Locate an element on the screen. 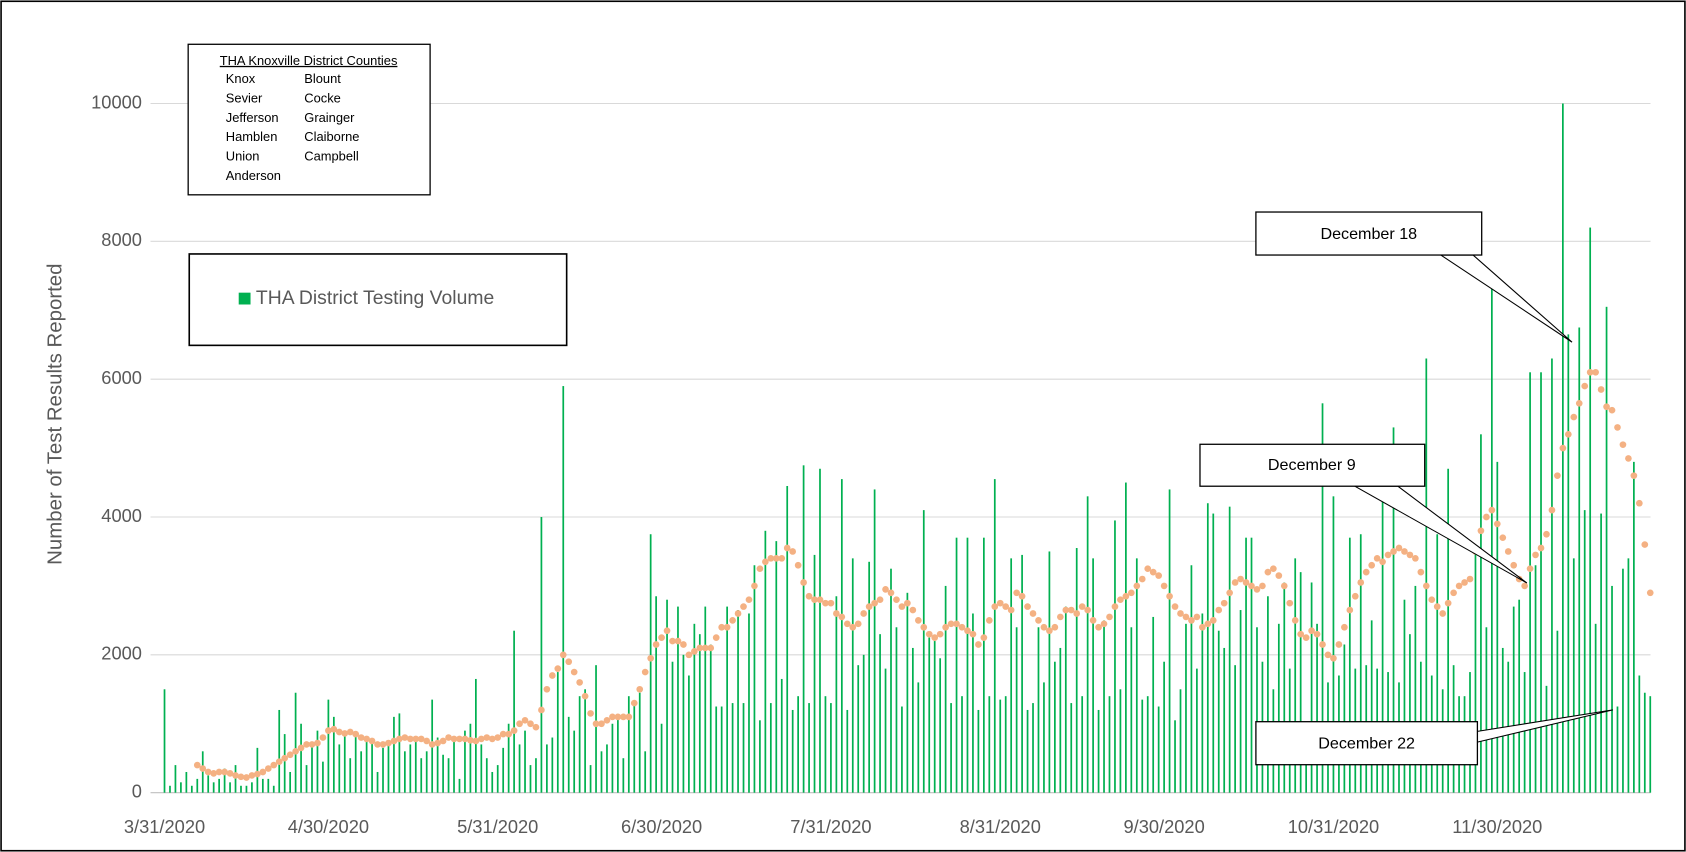 This screenshot has height=852, width=1686. county: Blount is located at coordinates (322, 78).